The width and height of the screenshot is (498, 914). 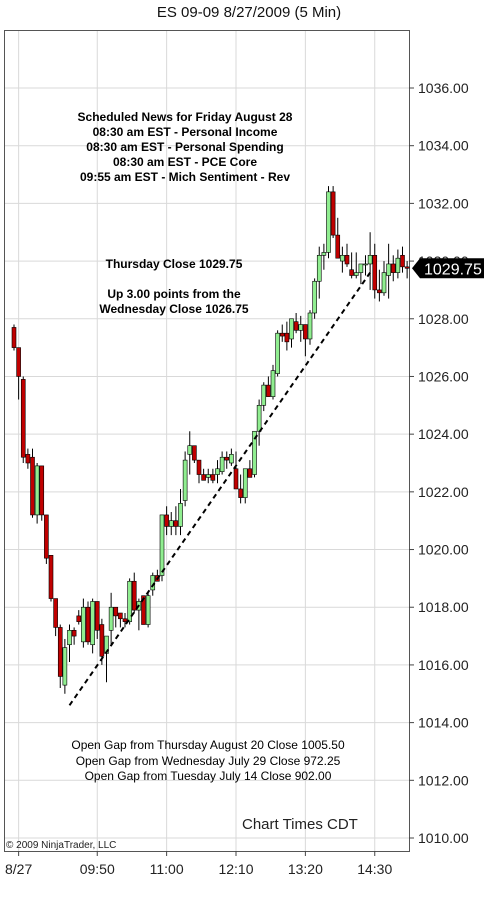 I want to click on news-line: 08:30 am EST - Personal Income, so click(x=185, y=132).